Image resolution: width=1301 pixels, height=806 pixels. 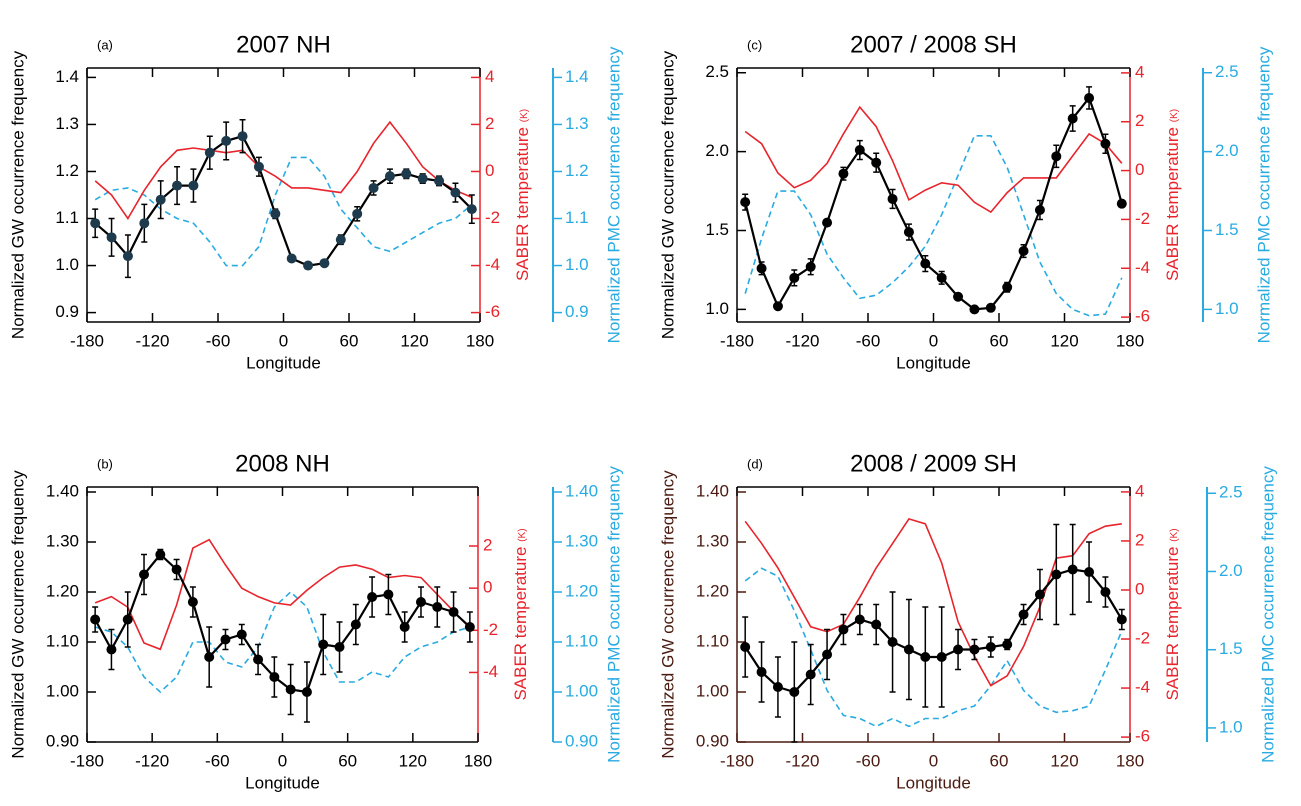 What do you see at coordinates (717, 150) in the screenshot?
I see `y-tick-label: 2.0` at bounding box center [717, 150].